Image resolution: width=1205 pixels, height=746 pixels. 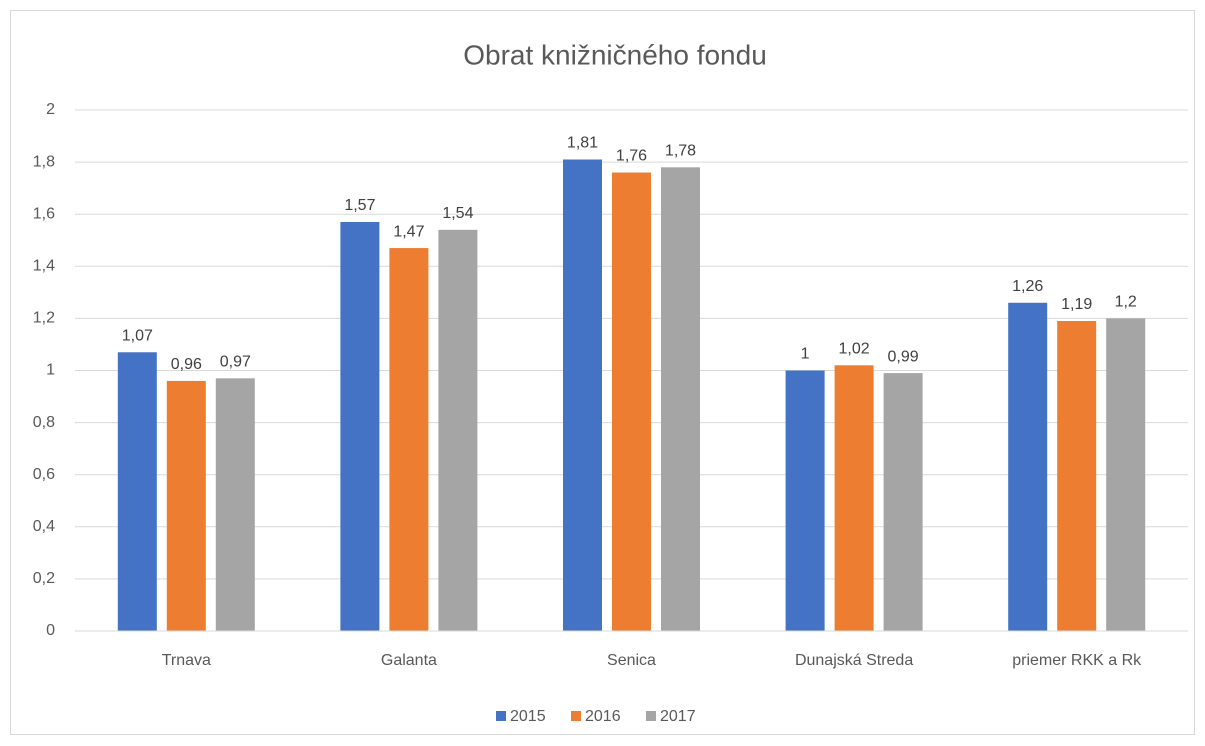 What do you see at coordinates (1077, 660) in the screenshot?
I see `x-tick-label: priemer RKK a Rk` at bounding box center [1077, 660].